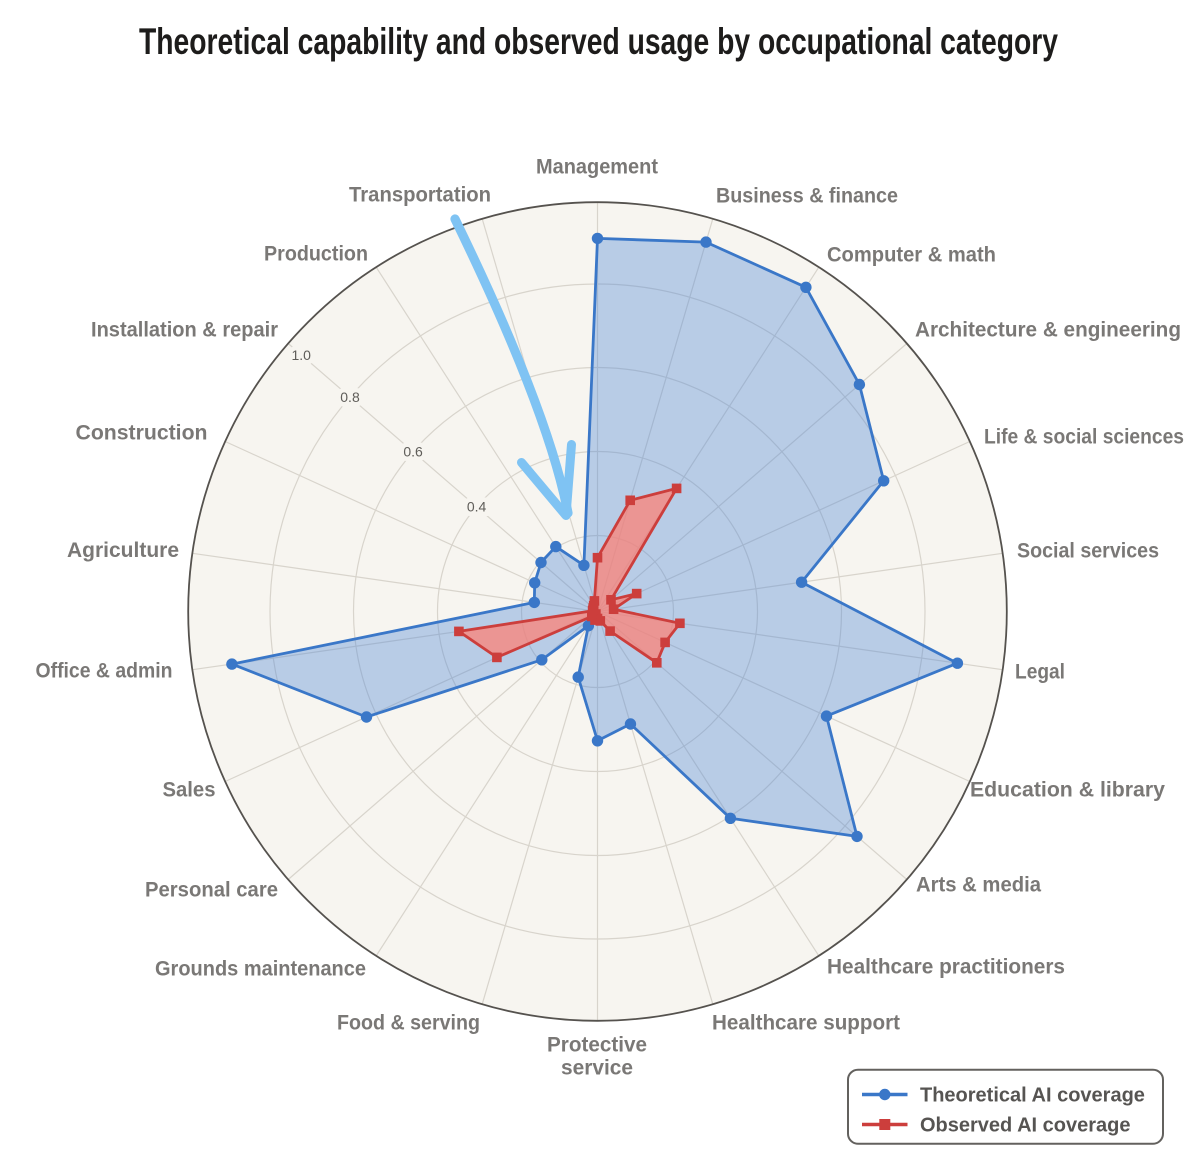 This screenshot has width=1202, height=1162. Describe the element at coordinates (1084, 437) in the screenshot. I see `svg-text: Life & social sciences` at that location.